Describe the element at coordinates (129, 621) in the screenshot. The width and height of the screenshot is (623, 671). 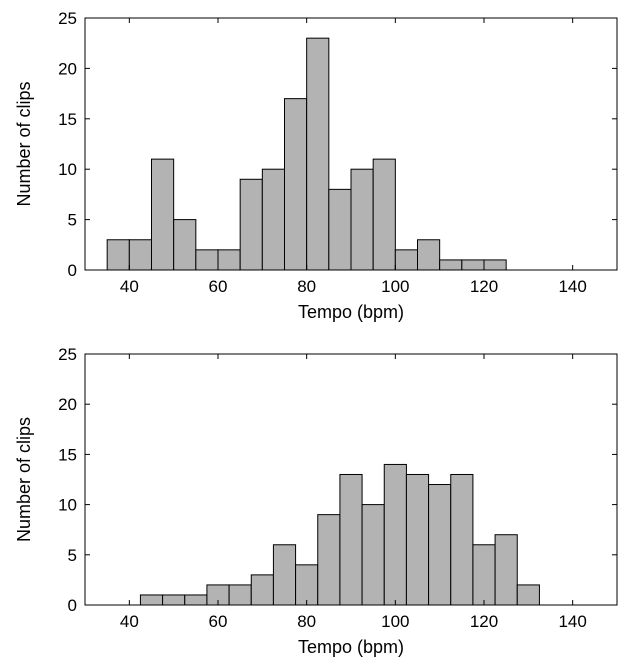
I see `panel-bottom-x-tick-label: 40` at that location.